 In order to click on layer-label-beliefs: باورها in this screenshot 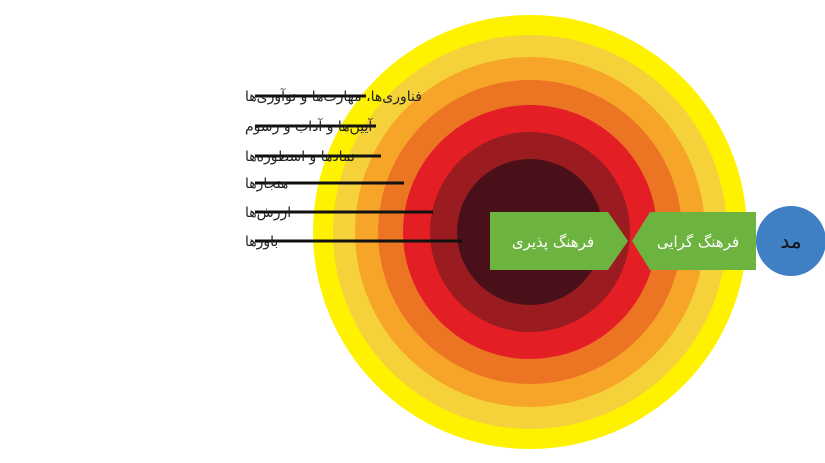, I will do `click(261, 242)`.